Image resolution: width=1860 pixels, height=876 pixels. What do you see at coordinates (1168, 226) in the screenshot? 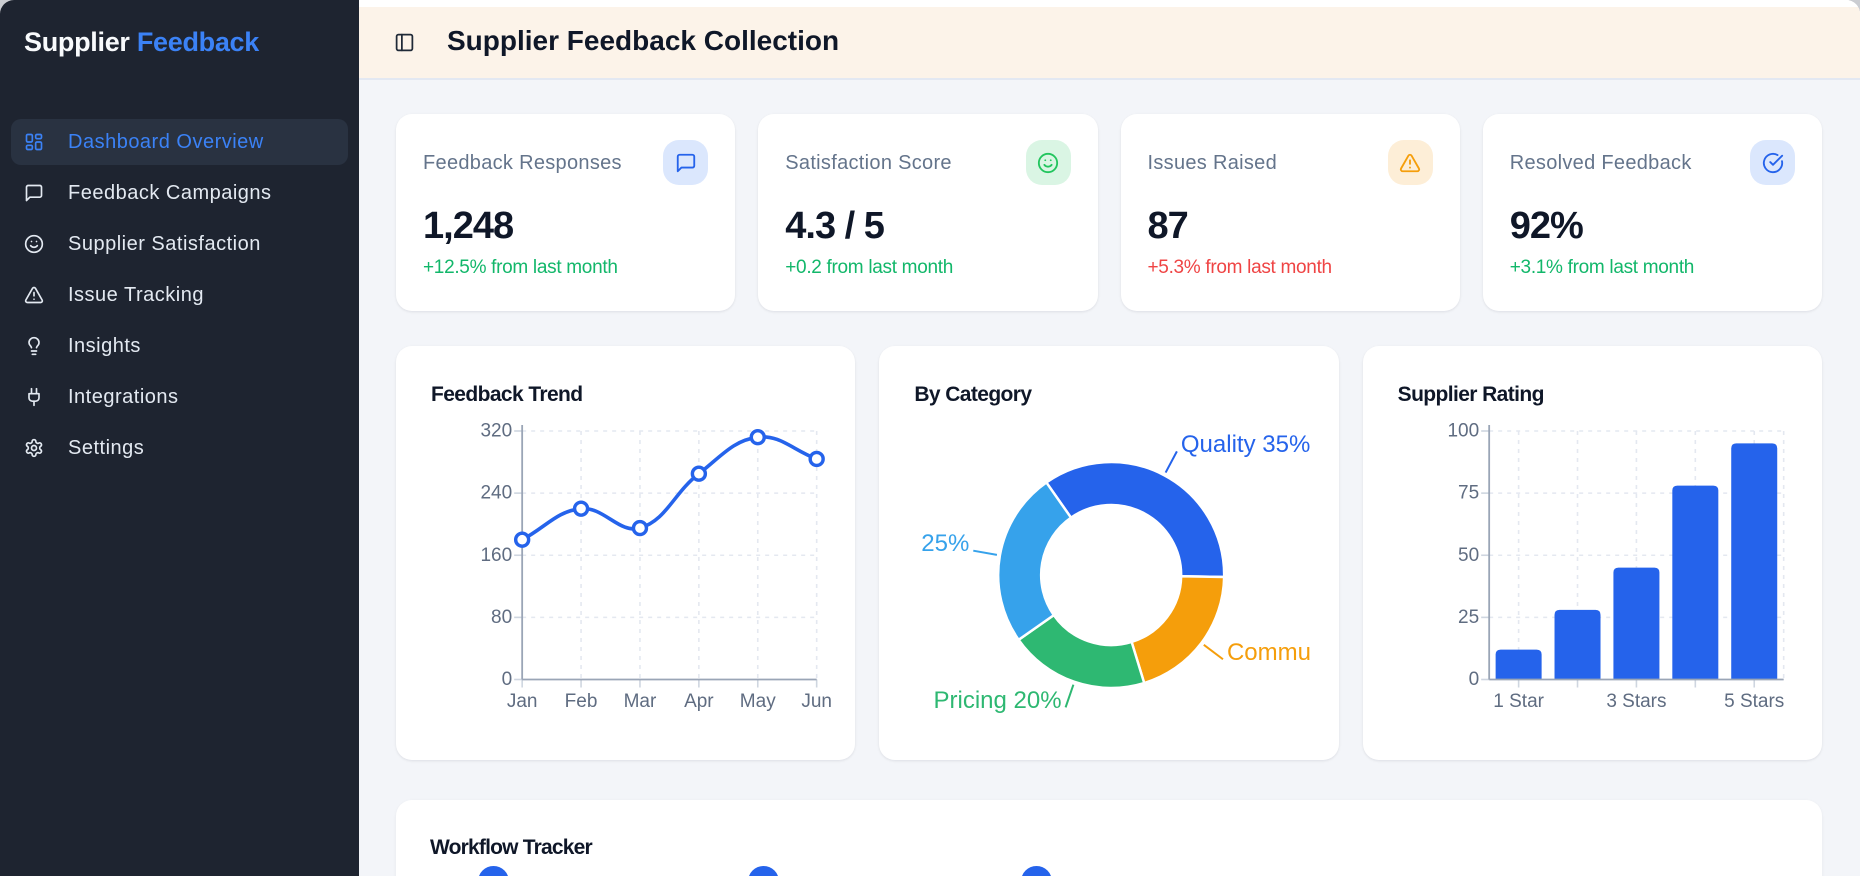
I see `stat-card-value: 87` at bounding box center [1168, 226].